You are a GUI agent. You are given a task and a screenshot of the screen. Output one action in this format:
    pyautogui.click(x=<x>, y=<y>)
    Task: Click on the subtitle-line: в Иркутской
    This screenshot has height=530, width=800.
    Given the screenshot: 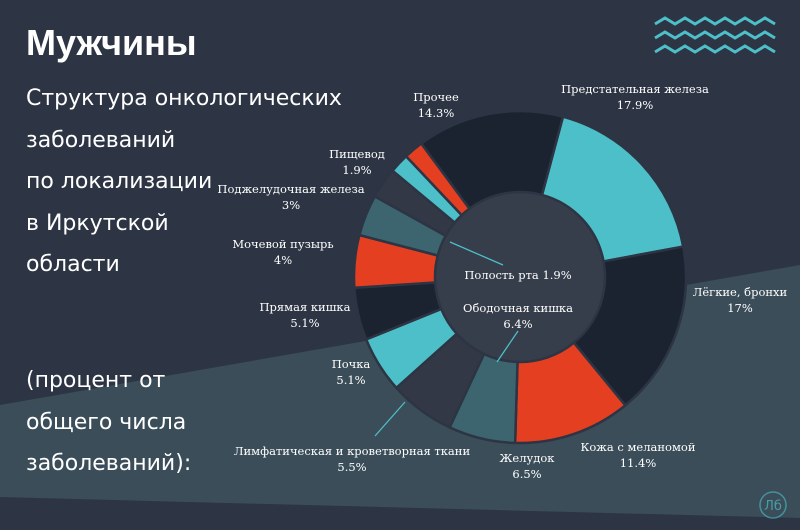 What is the action you would take?
    pyautogui.click(x=97, y=223)
    